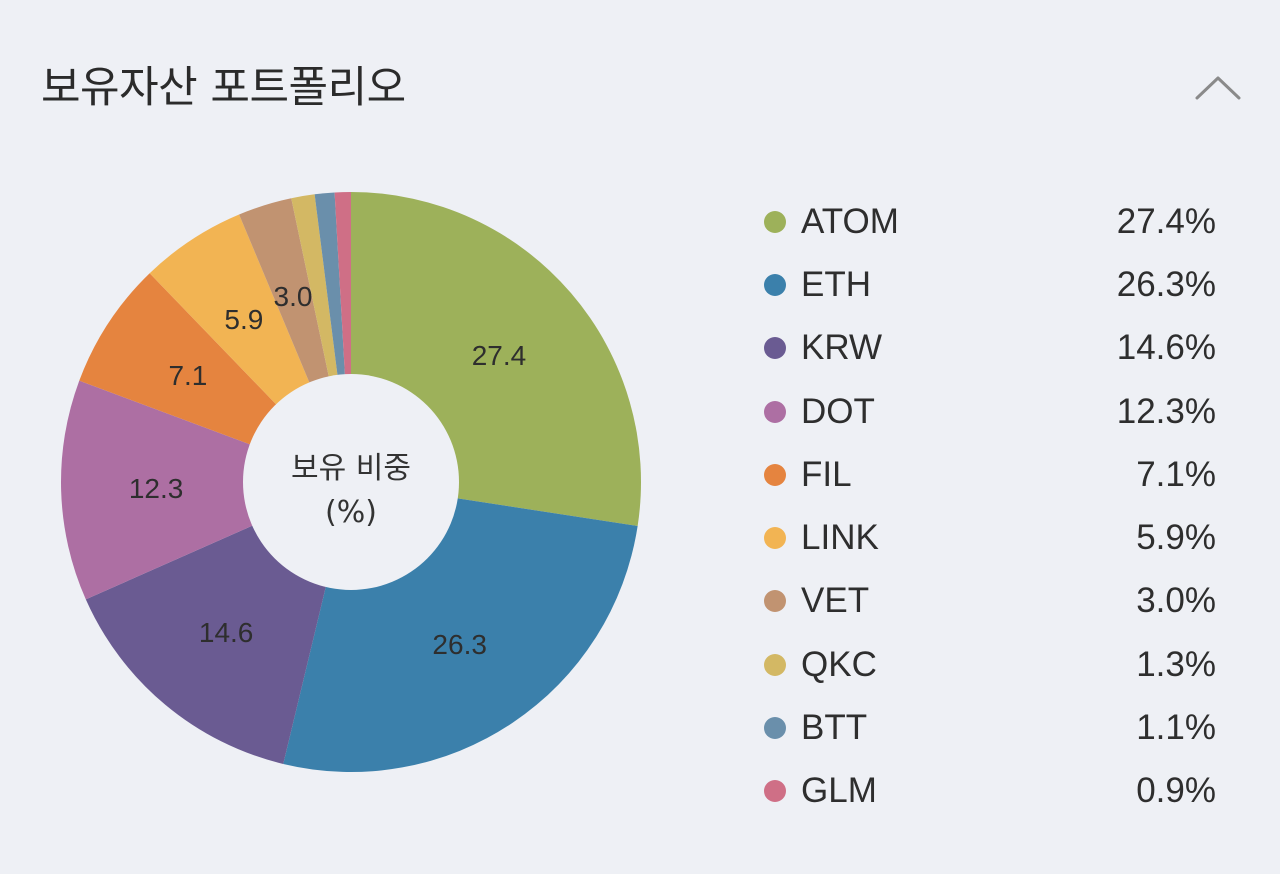 The height and width of the screenshot is (874, 1280). I want to click on slice-value-label: 26.3, so click(459, 644).